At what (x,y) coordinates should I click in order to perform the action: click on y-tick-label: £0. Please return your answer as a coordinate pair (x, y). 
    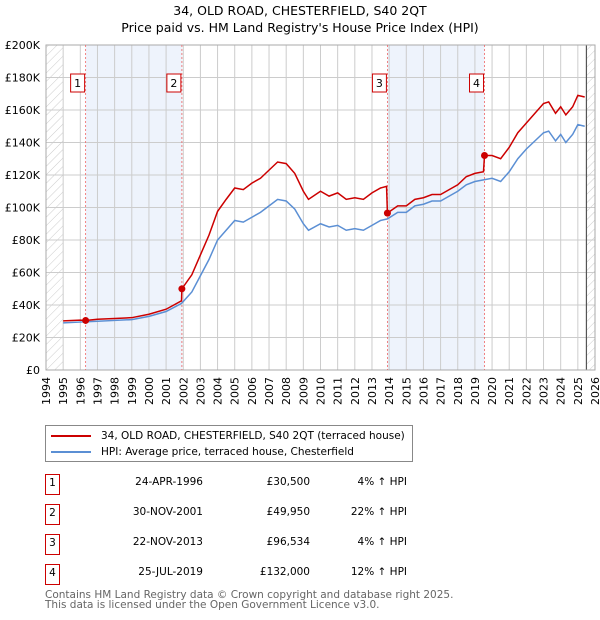
    Looking at the image, I should click on (33, 370).